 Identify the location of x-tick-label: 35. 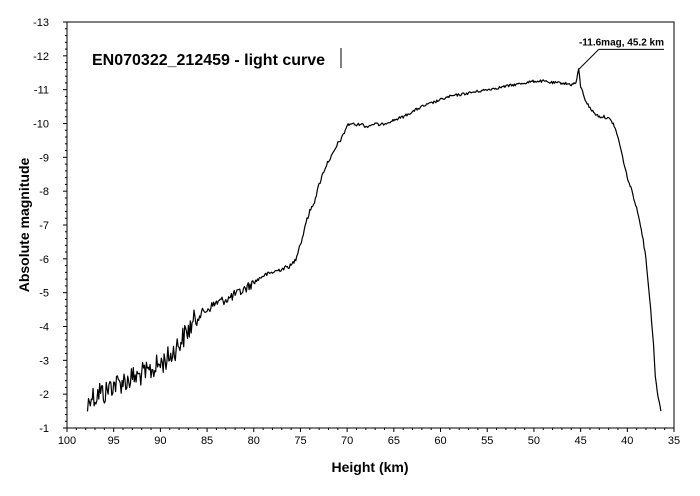
(674, 441).